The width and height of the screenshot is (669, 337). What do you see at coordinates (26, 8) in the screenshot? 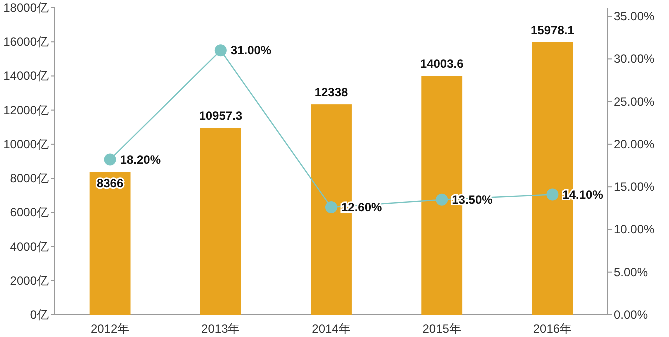
I see `y-tick-label: 18000亿` at bounding box center [26, 8].